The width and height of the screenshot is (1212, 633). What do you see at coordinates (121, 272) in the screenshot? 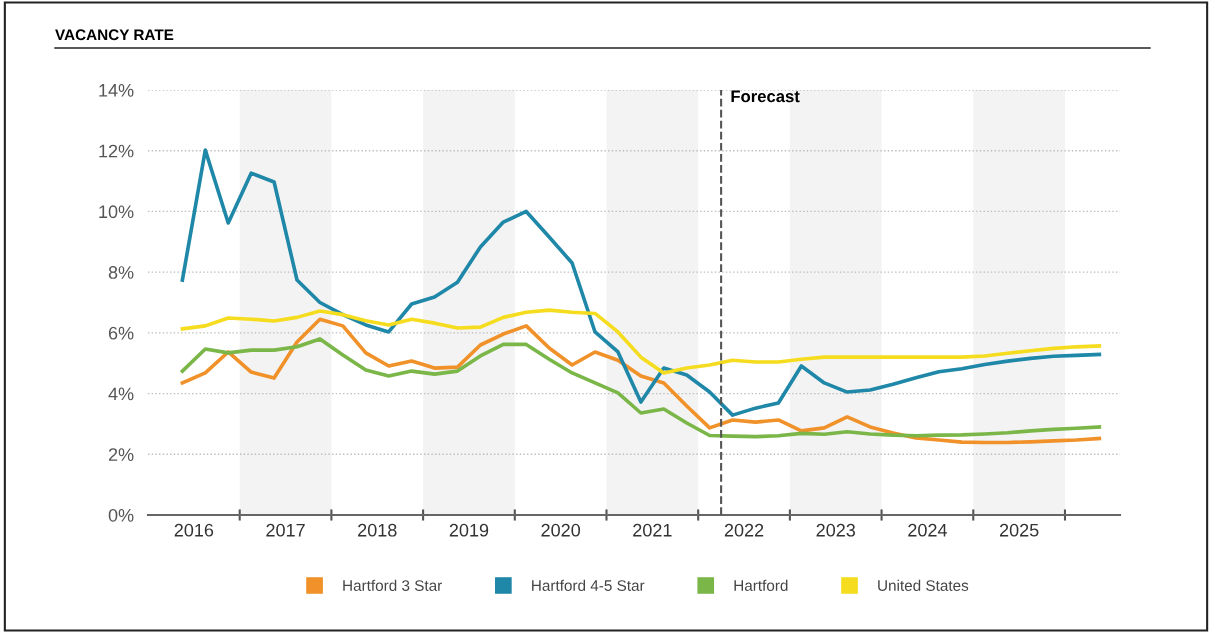
I see `y-tick-label: 8%` at bounding box center [121, 272].